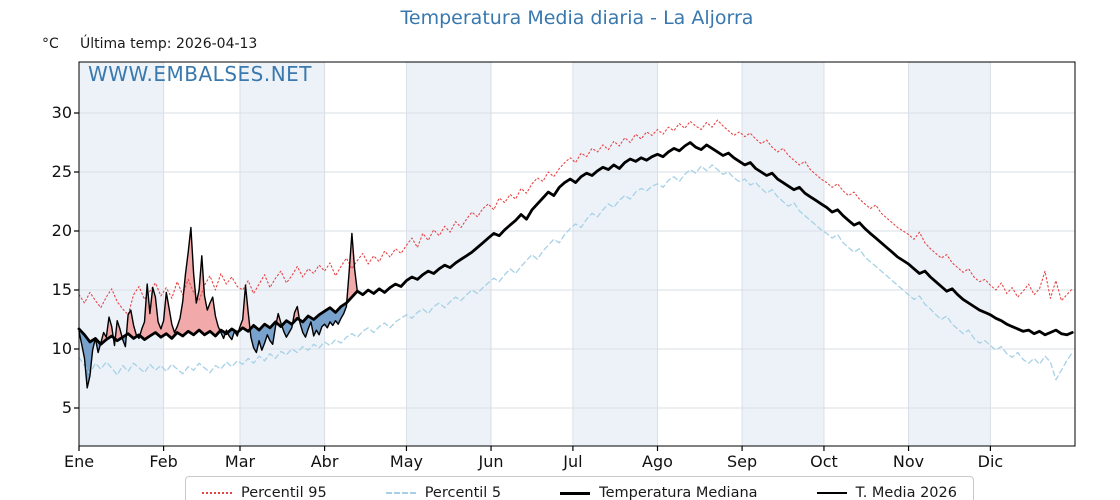  Describe the element at coordinates (491, 461) in the screenshot. I see `x-tick-label: Jun` at that location.